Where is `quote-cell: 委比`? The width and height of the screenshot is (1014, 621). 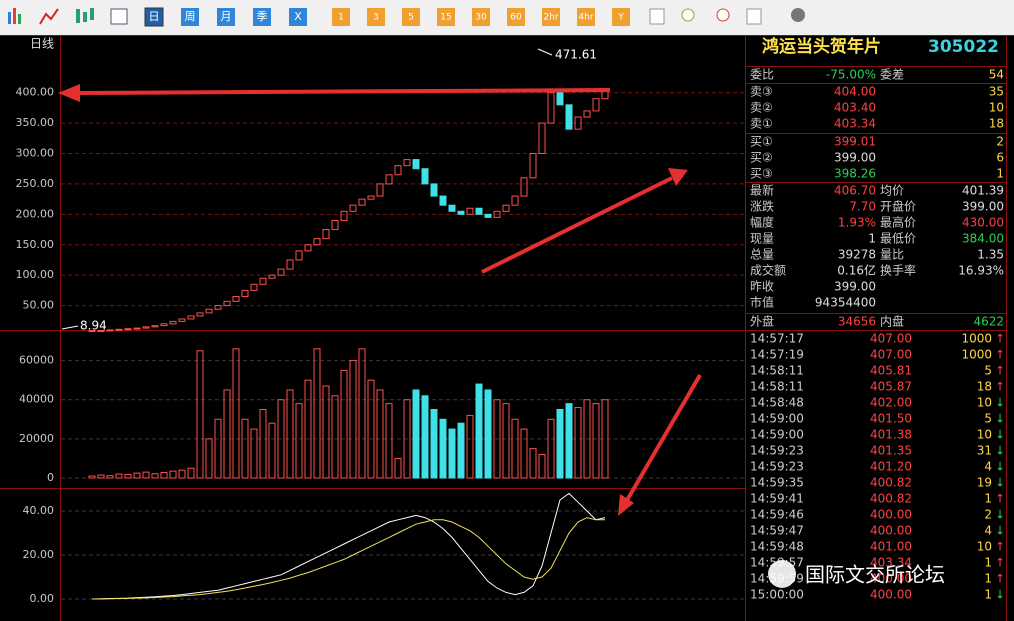
quote-cell: 委比 is located at coordinates (762, 75).